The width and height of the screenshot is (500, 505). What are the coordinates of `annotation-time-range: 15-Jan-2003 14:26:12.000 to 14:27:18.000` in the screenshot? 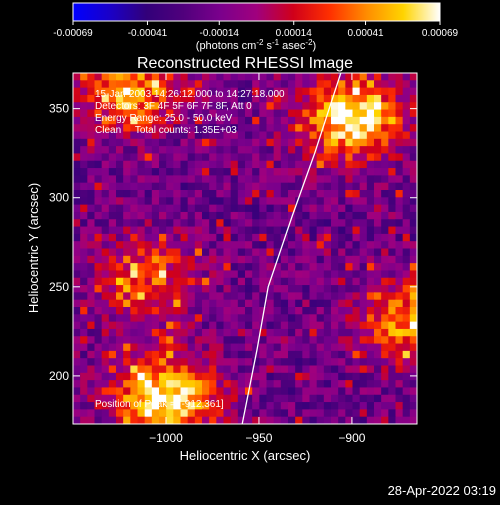 It's located at (190, 94).